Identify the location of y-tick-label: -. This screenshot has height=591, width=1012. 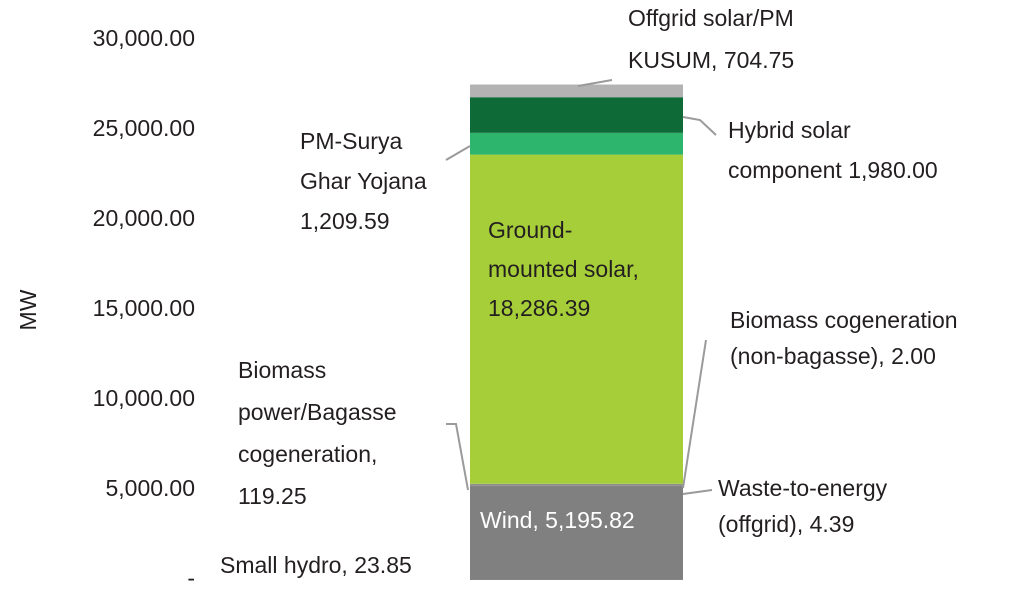
(191, 578).